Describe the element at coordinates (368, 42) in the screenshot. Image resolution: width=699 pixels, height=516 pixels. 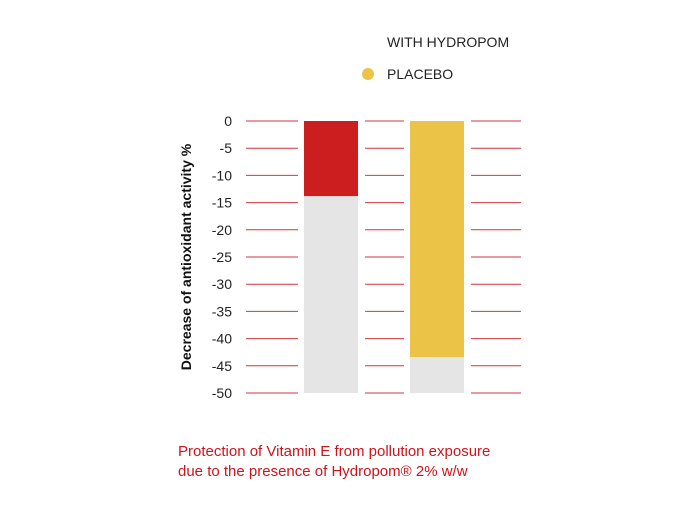
I see `legend-dot-with-hydropom` at that location.